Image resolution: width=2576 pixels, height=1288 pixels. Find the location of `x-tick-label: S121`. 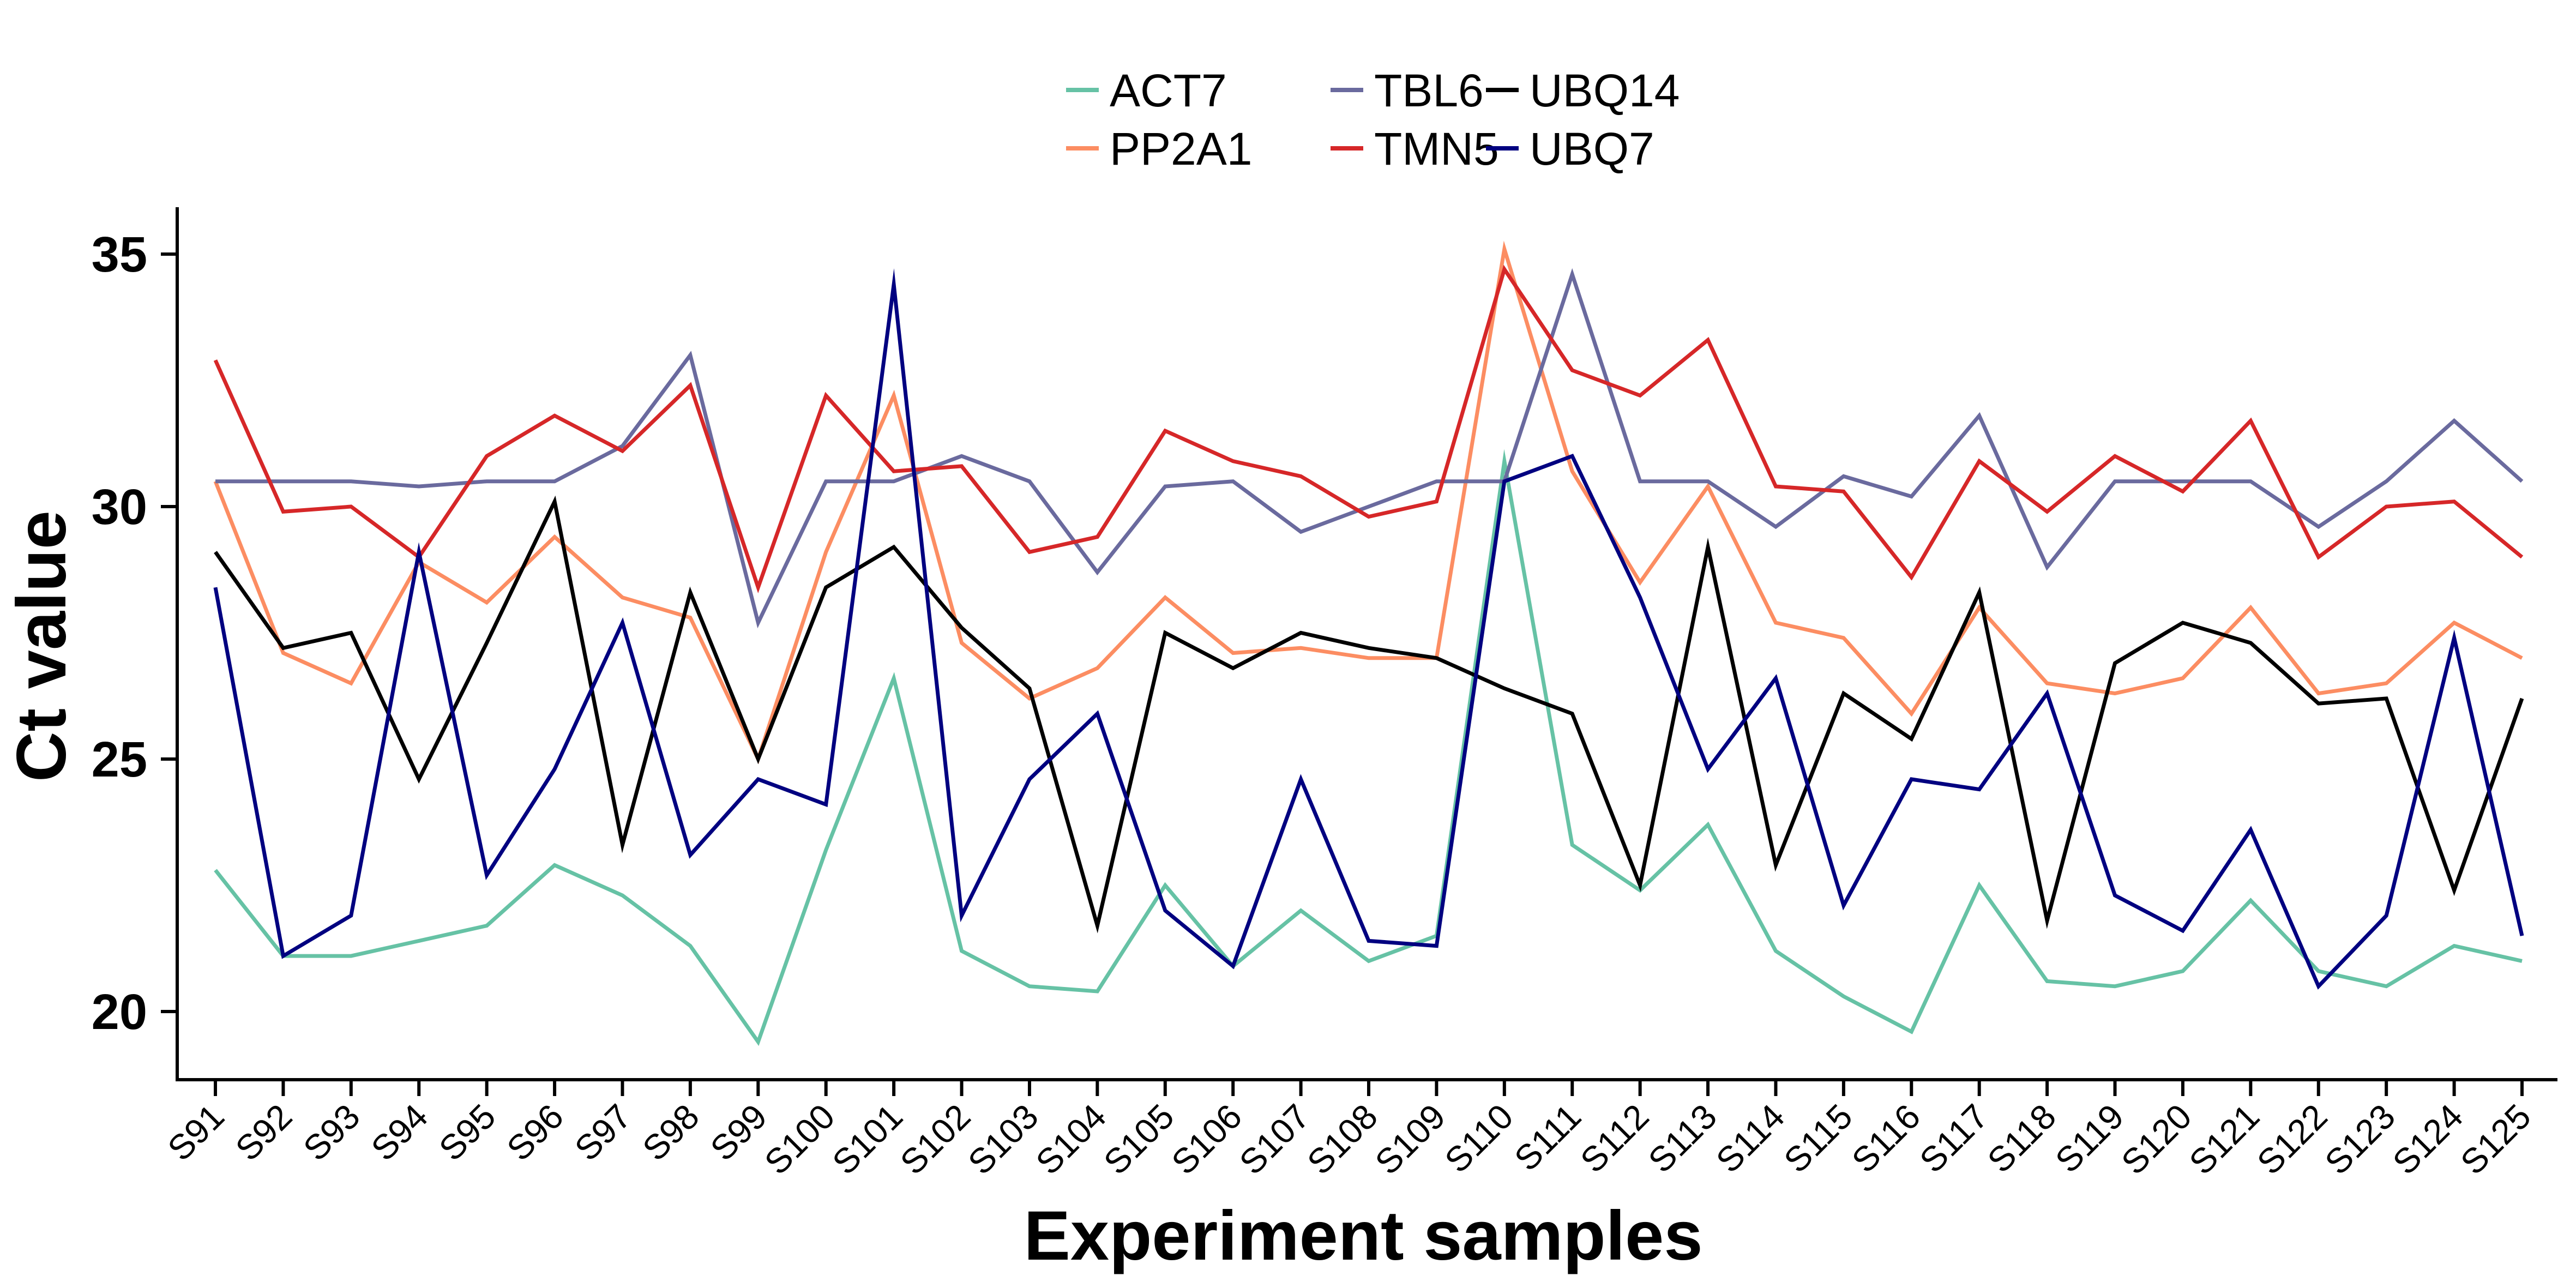

x-tick-label: S121 is located at coordinates (2224, 1139).